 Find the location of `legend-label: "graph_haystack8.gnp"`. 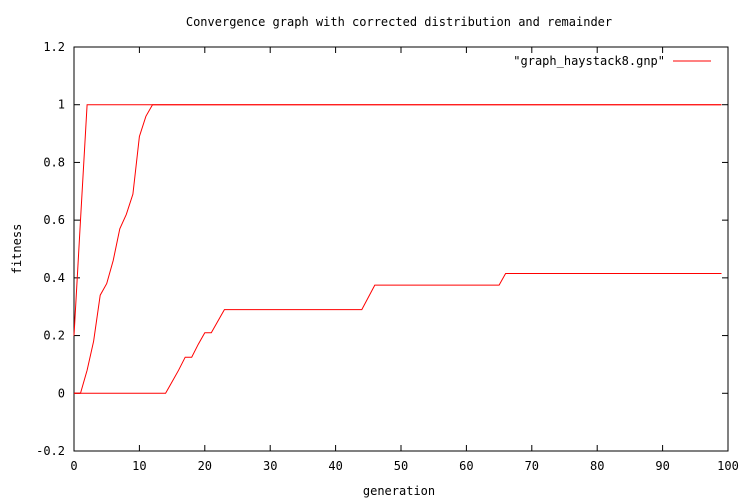

legend-label: "graph_haystack8.gnp" is located at coordinates (589, 61).